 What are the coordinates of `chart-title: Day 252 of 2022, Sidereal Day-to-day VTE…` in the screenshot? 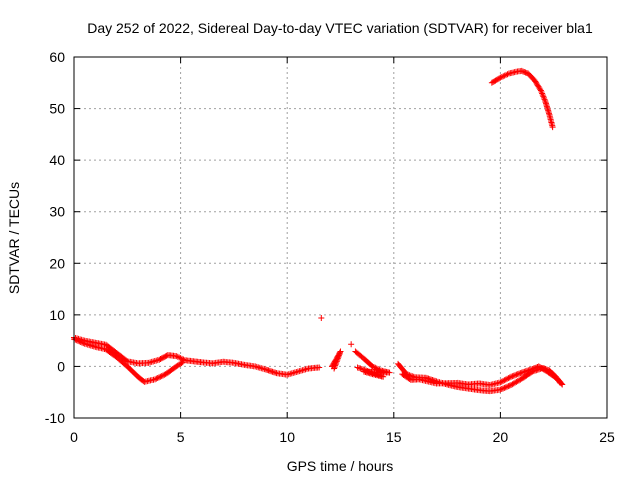 It's located at (340, 28).